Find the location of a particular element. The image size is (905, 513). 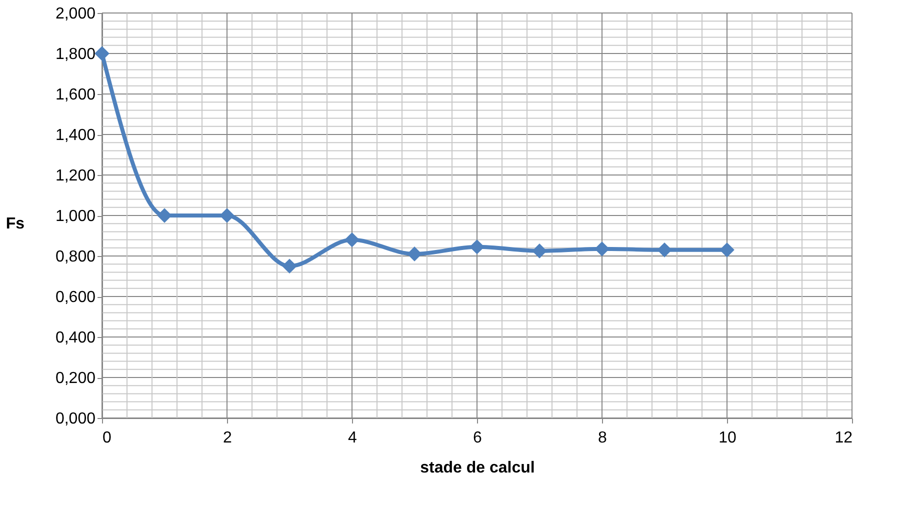

x-tick-label: 2 is located at coordinates (227, 438).